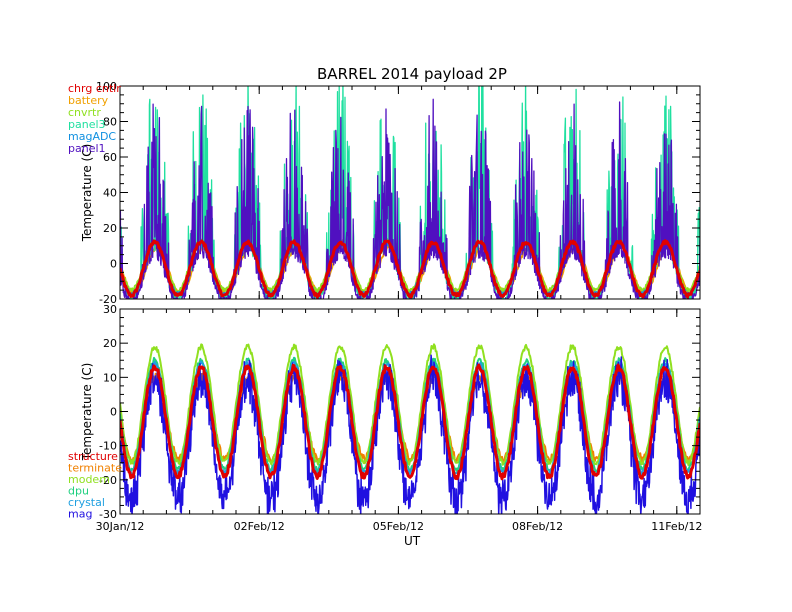 The image size is (792, 612). Describe the element at coordinates (110, 122) in the screenshot. I see `top-y-tick-label: 80` at that location.